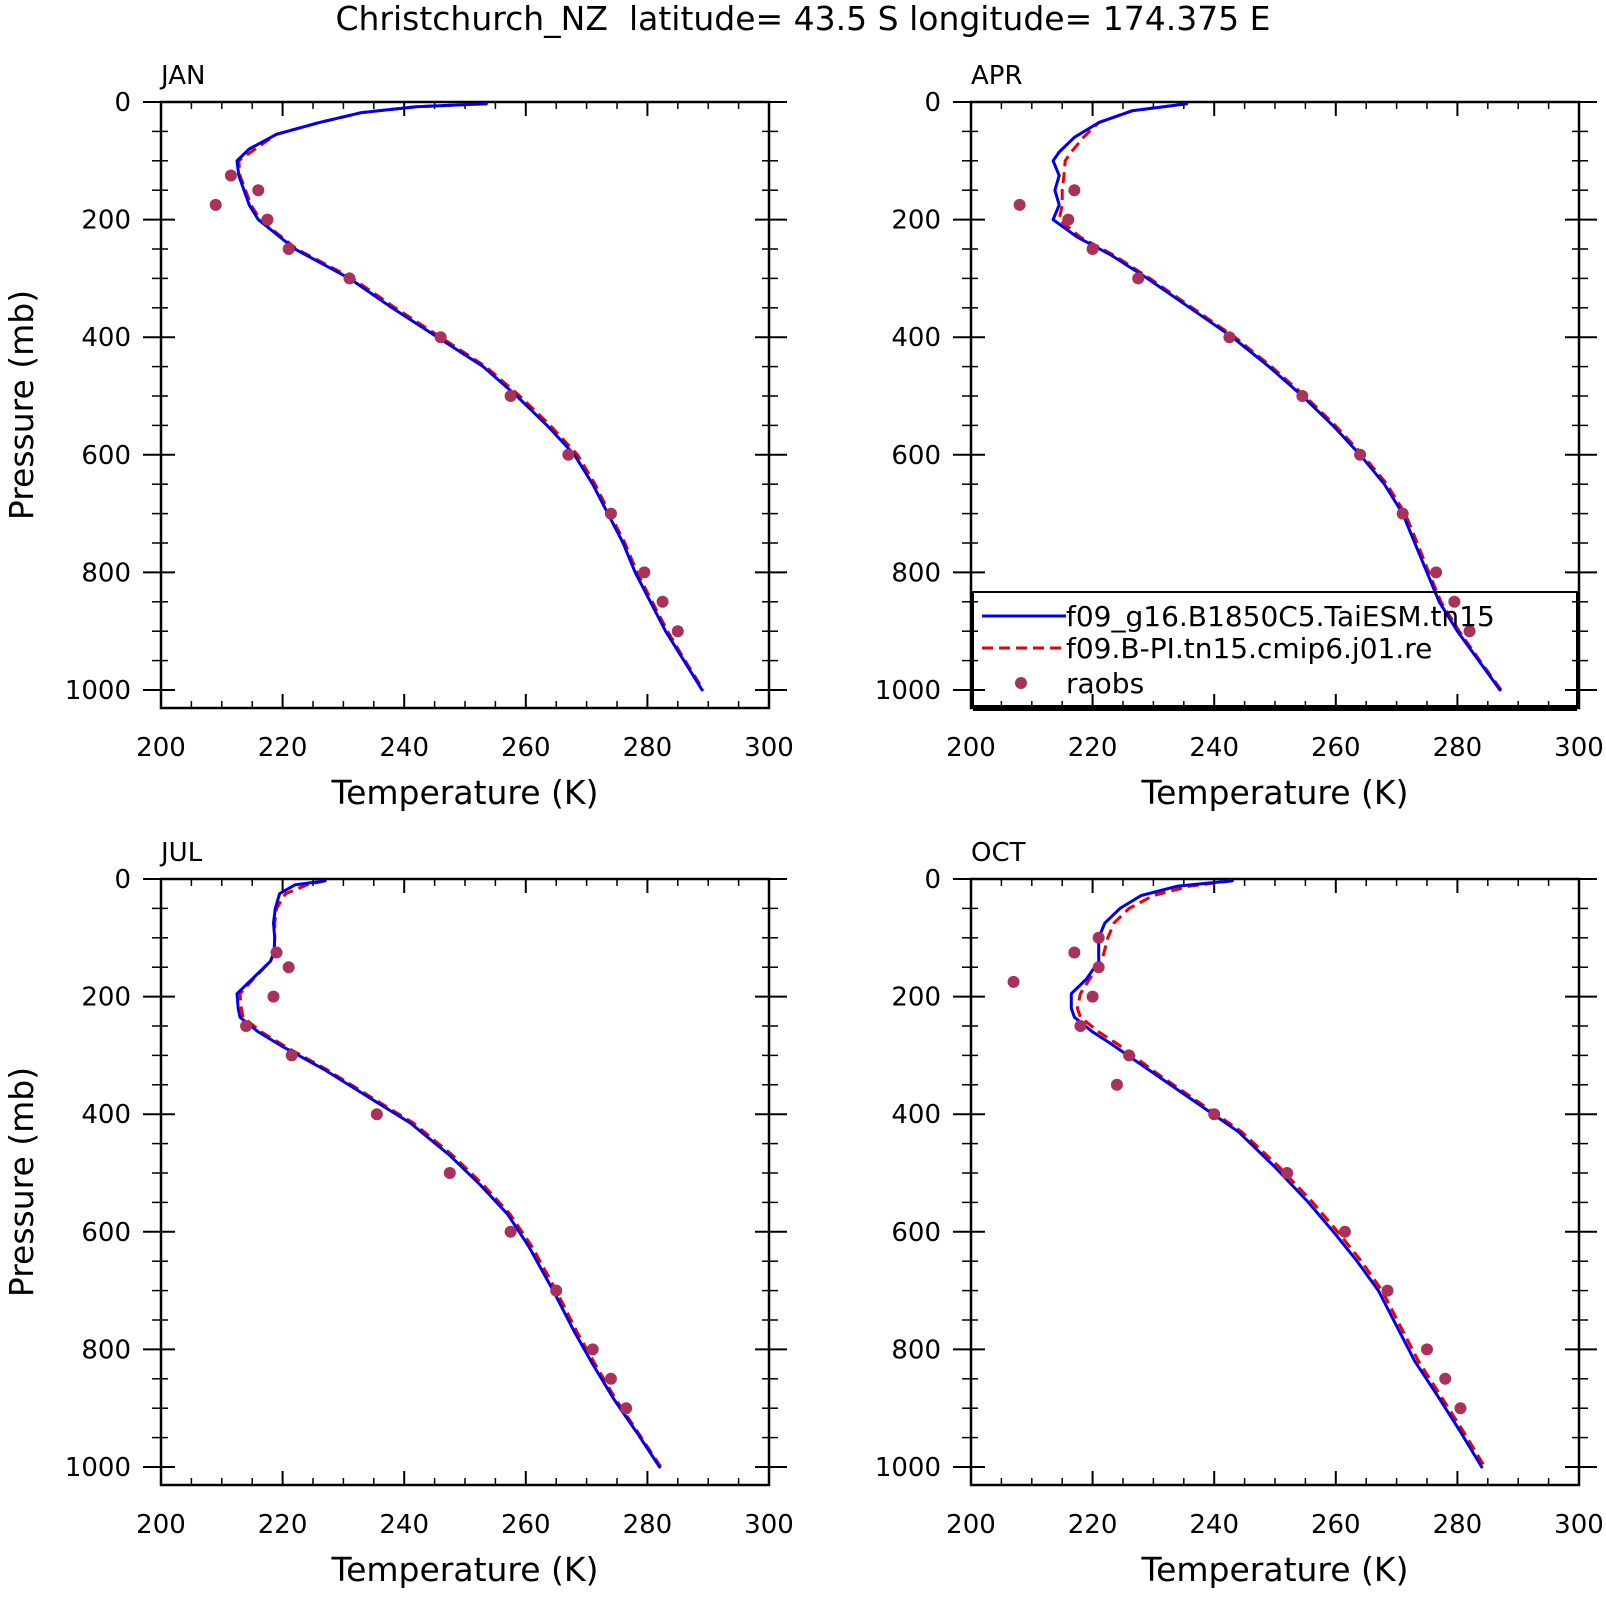 The height and width of the screenshot is (1600, 1606). Describe the element at coordinates (1579, 1525) in the screenshot. I see `x-tick-label-oct-300: 300` at that location.